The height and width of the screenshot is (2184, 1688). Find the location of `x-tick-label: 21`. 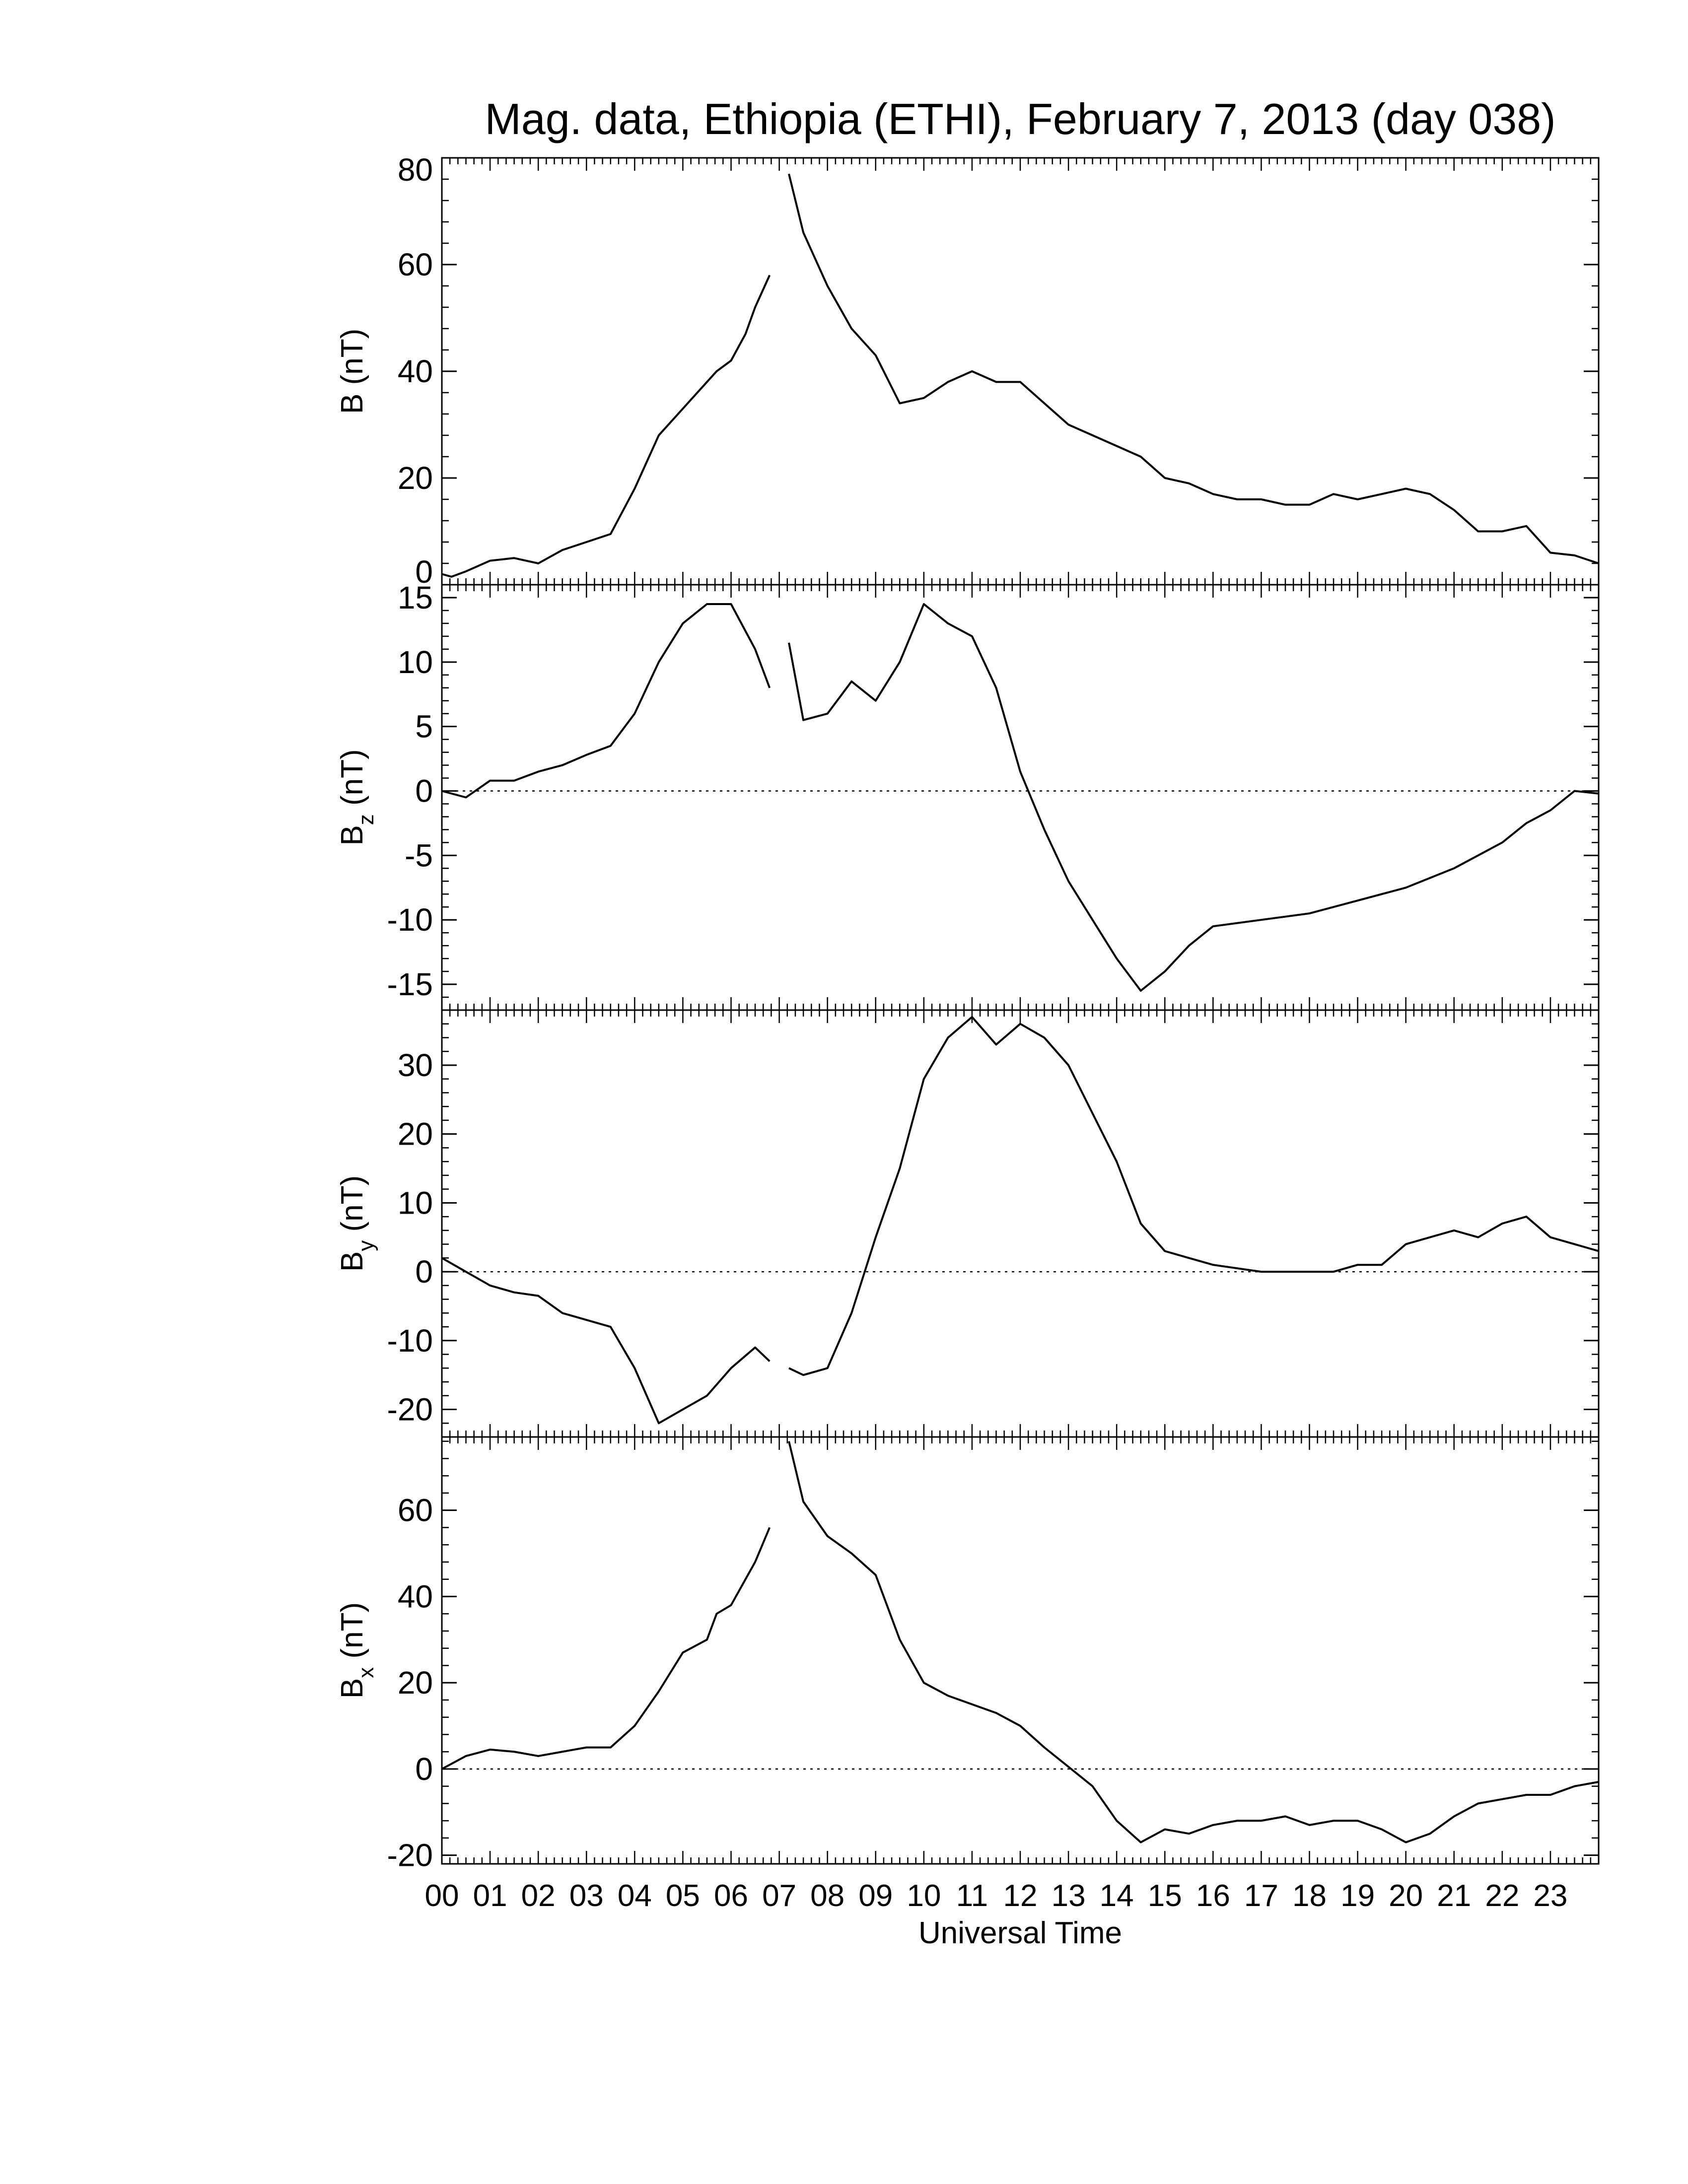

x-tick-label: 21 is located at coordinates (1454, 1896).